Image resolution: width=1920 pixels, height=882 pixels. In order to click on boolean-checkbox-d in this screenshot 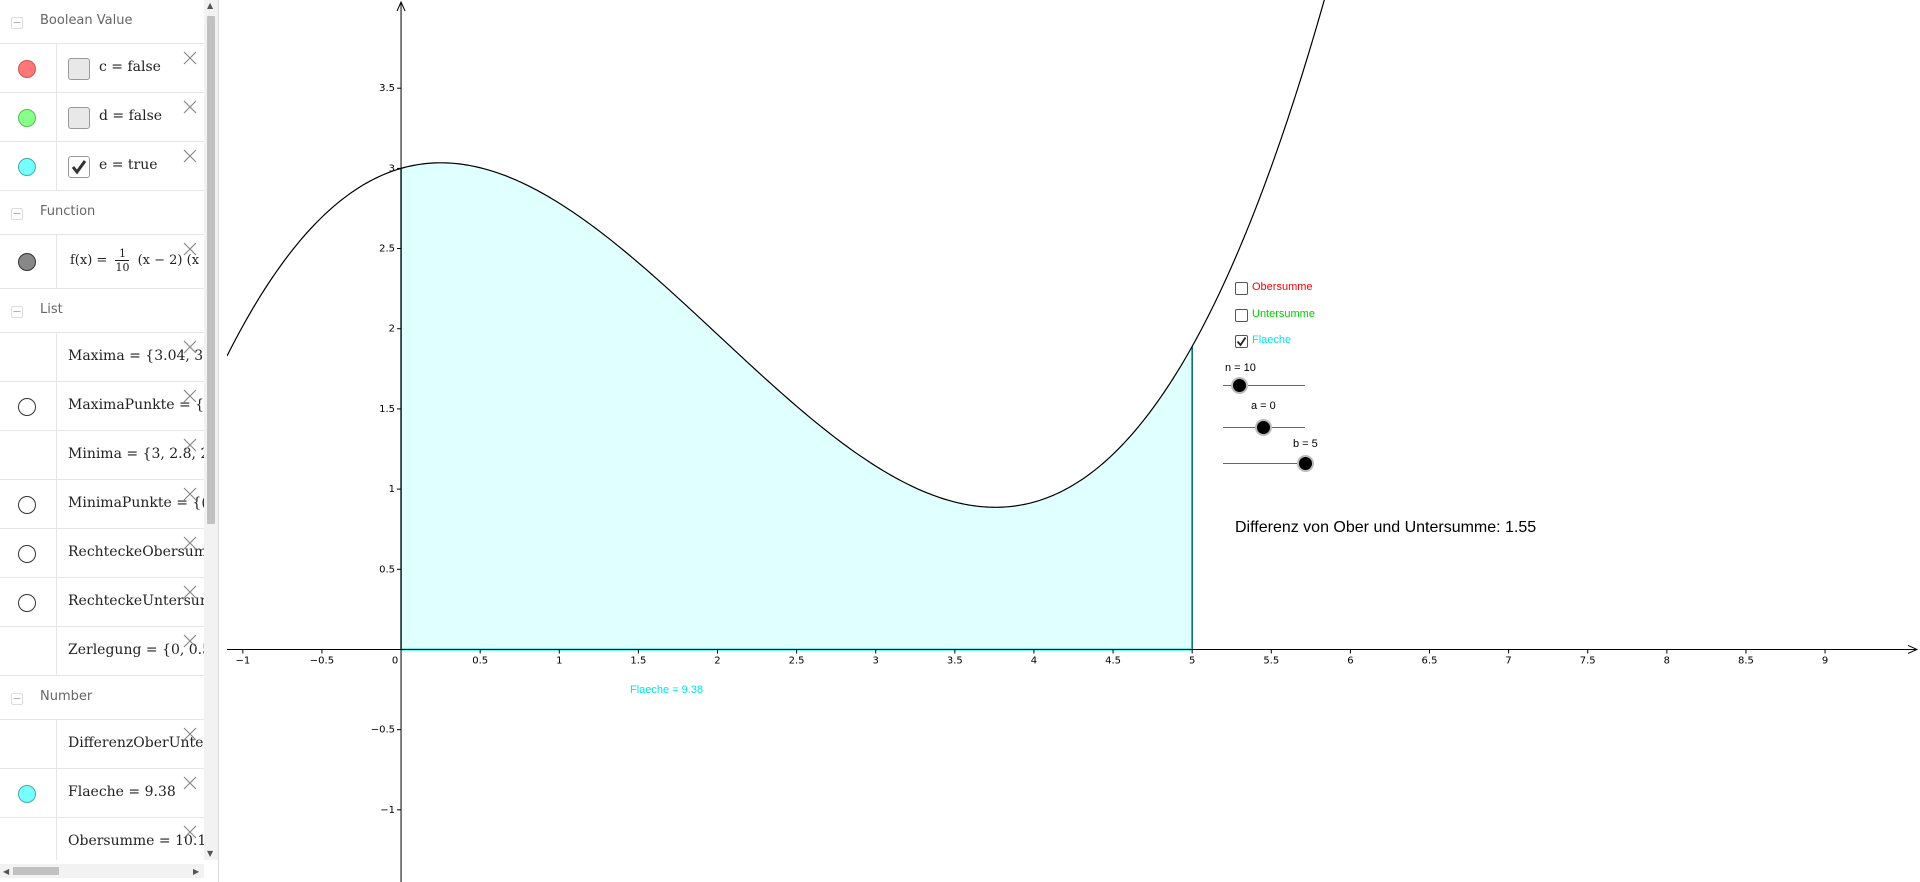, I will do `click(79, 118)`.